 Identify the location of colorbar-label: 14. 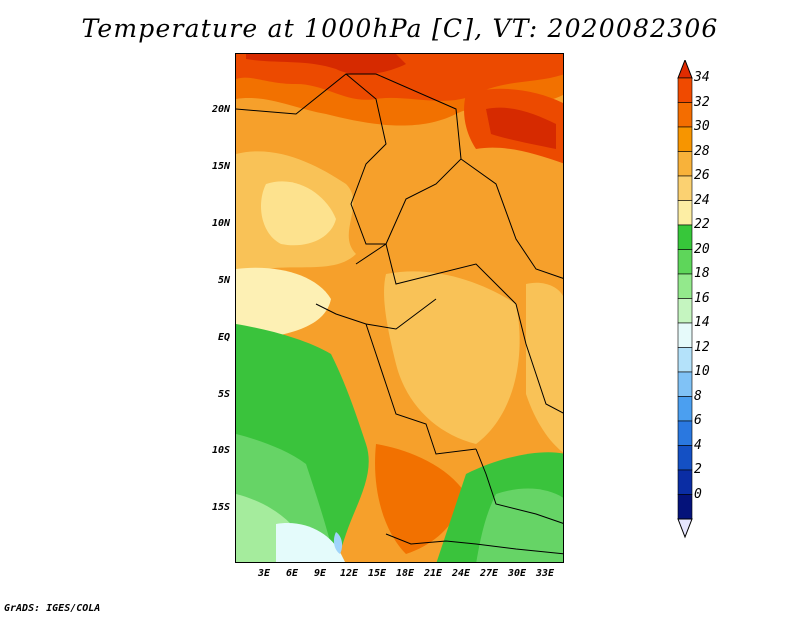
(702, 322).